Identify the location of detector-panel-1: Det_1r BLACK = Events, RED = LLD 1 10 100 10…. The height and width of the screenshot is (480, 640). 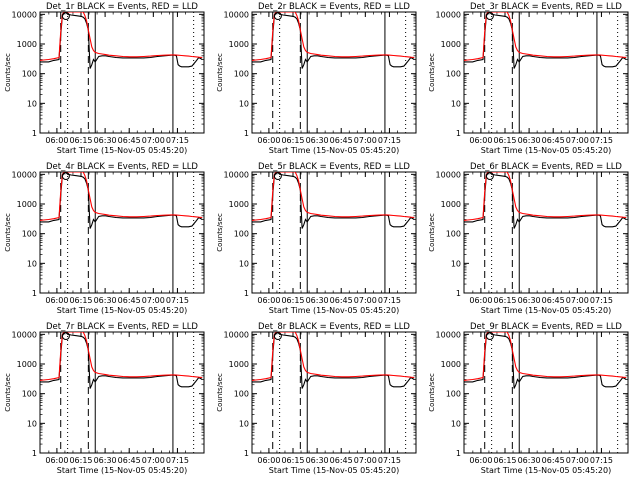
(104, 78).